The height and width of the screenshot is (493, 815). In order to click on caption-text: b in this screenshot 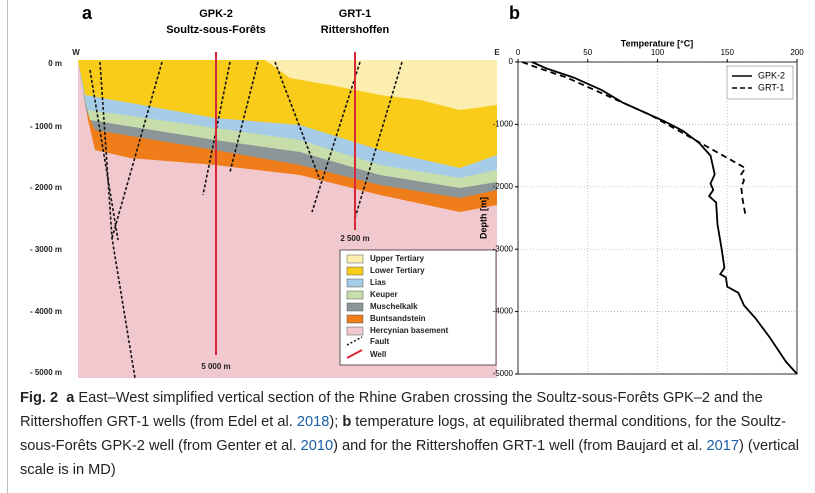, I will do `click(347, 422)`.